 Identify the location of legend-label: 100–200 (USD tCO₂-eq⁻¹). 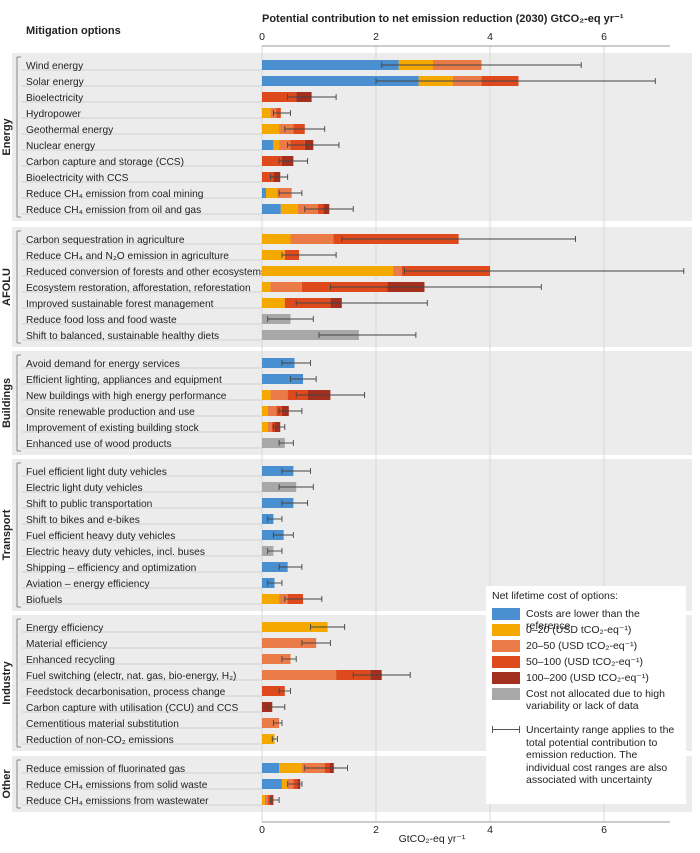
(587, 678).